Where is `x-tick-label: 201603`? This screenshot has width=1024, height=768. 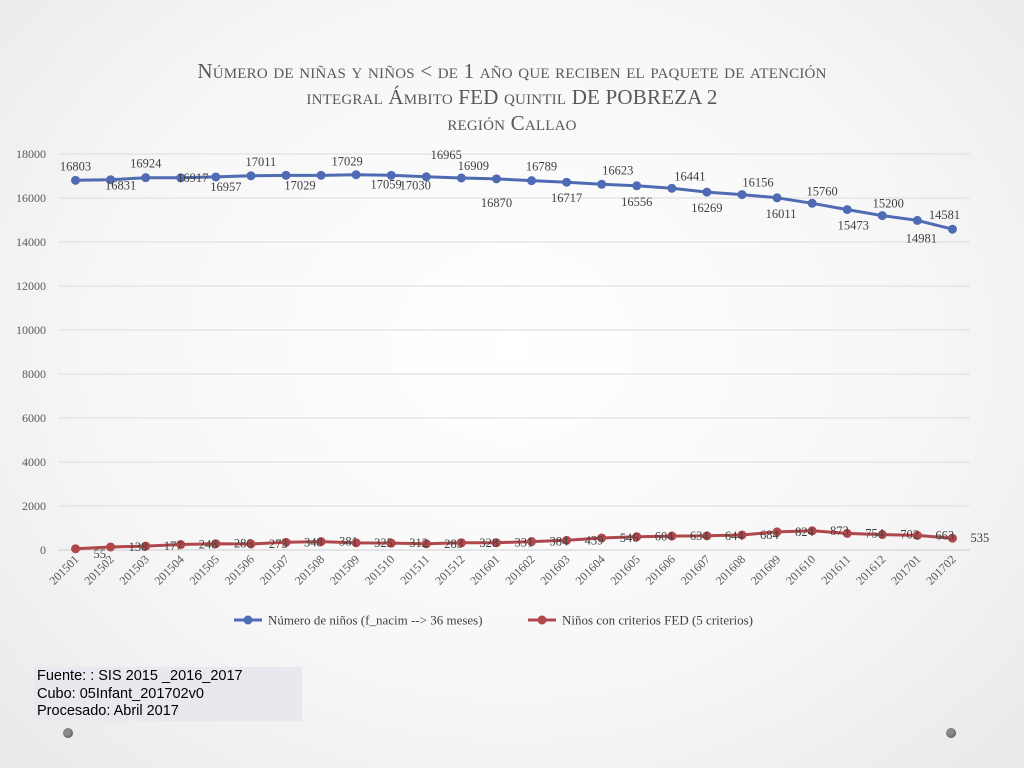
x-tick-label: 201603 is located at coordinates (554, 569).